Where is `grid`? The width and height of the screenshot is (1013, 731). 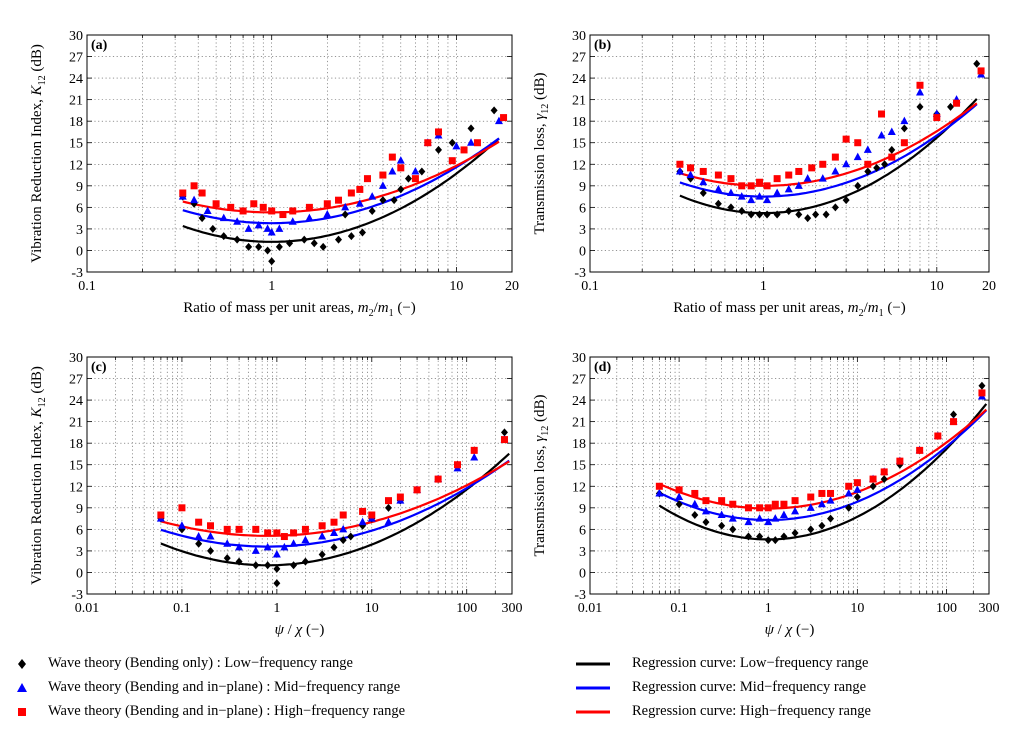
grid is located at coordinates (789, 153).